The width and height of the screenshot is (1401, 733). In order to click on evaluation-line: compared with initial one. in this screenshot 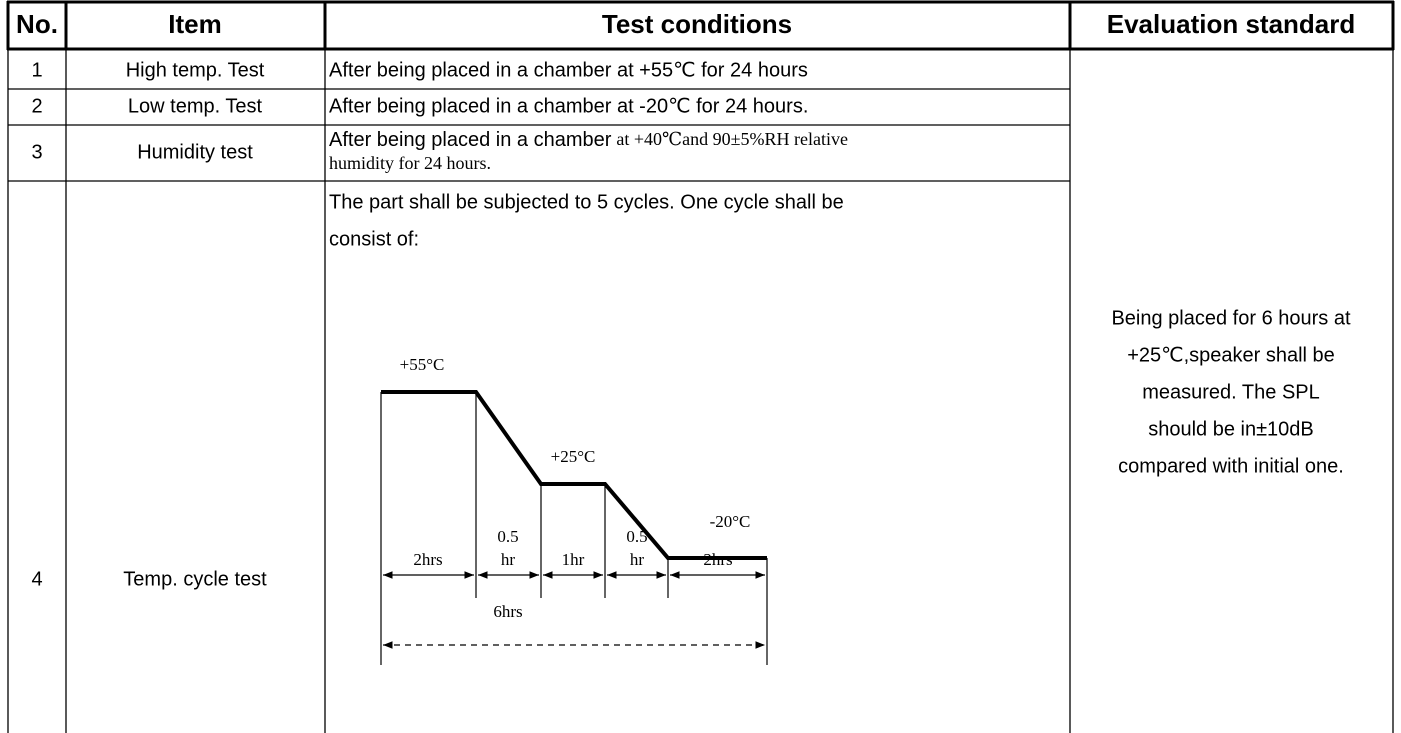, I will do `click(1231, 466)`.